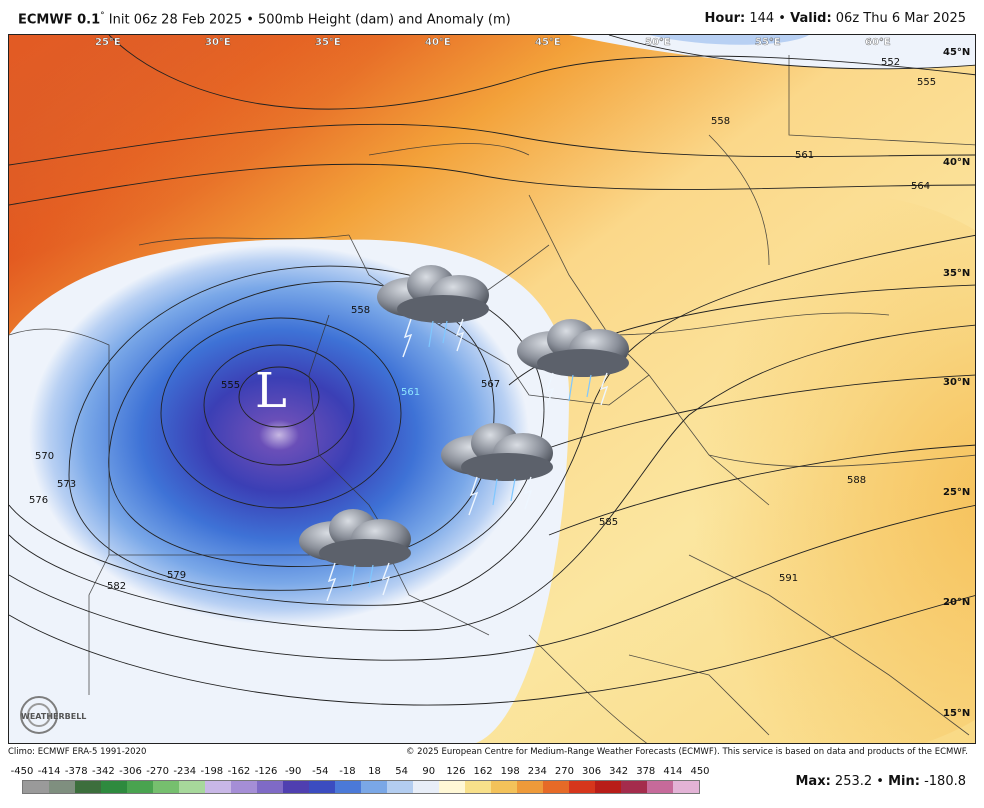 This screenshot has height=808, width=984. I want to click on scale-tick-label: -306, so click(130, 771).